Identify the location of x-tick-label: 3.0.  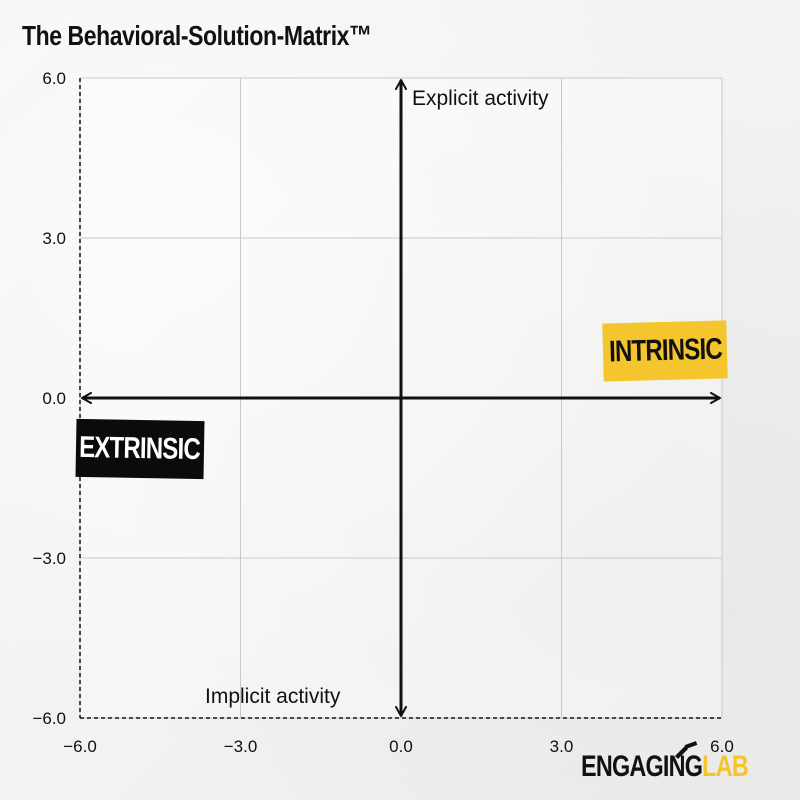
(562, 746).